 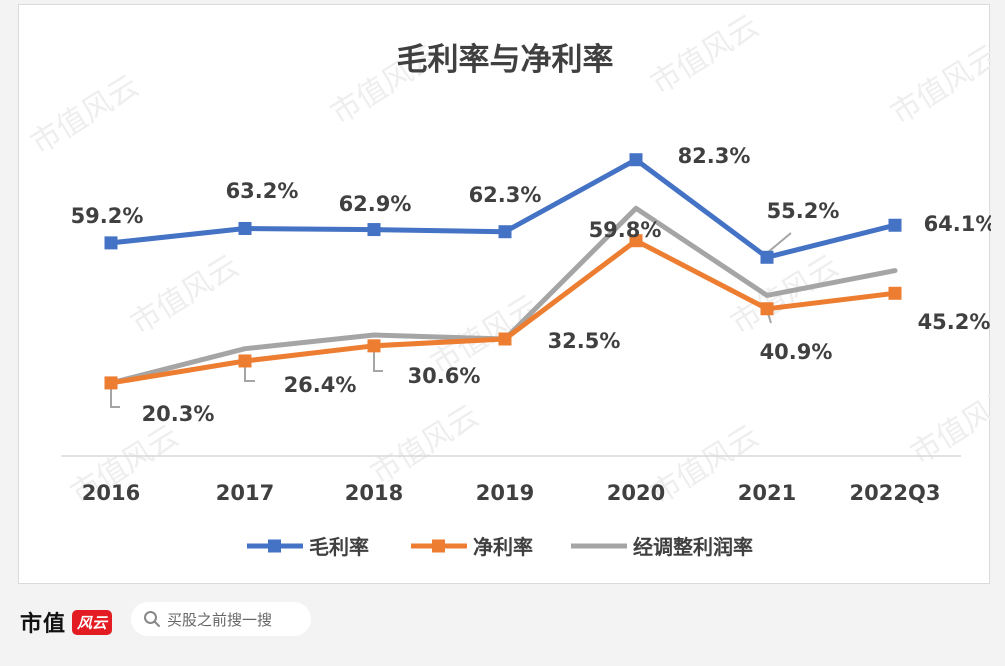 What do you see at coordinates (503, 547) in the screenshot?
I see `legend-label-1: 净利率` at bounding box center [503, 547].